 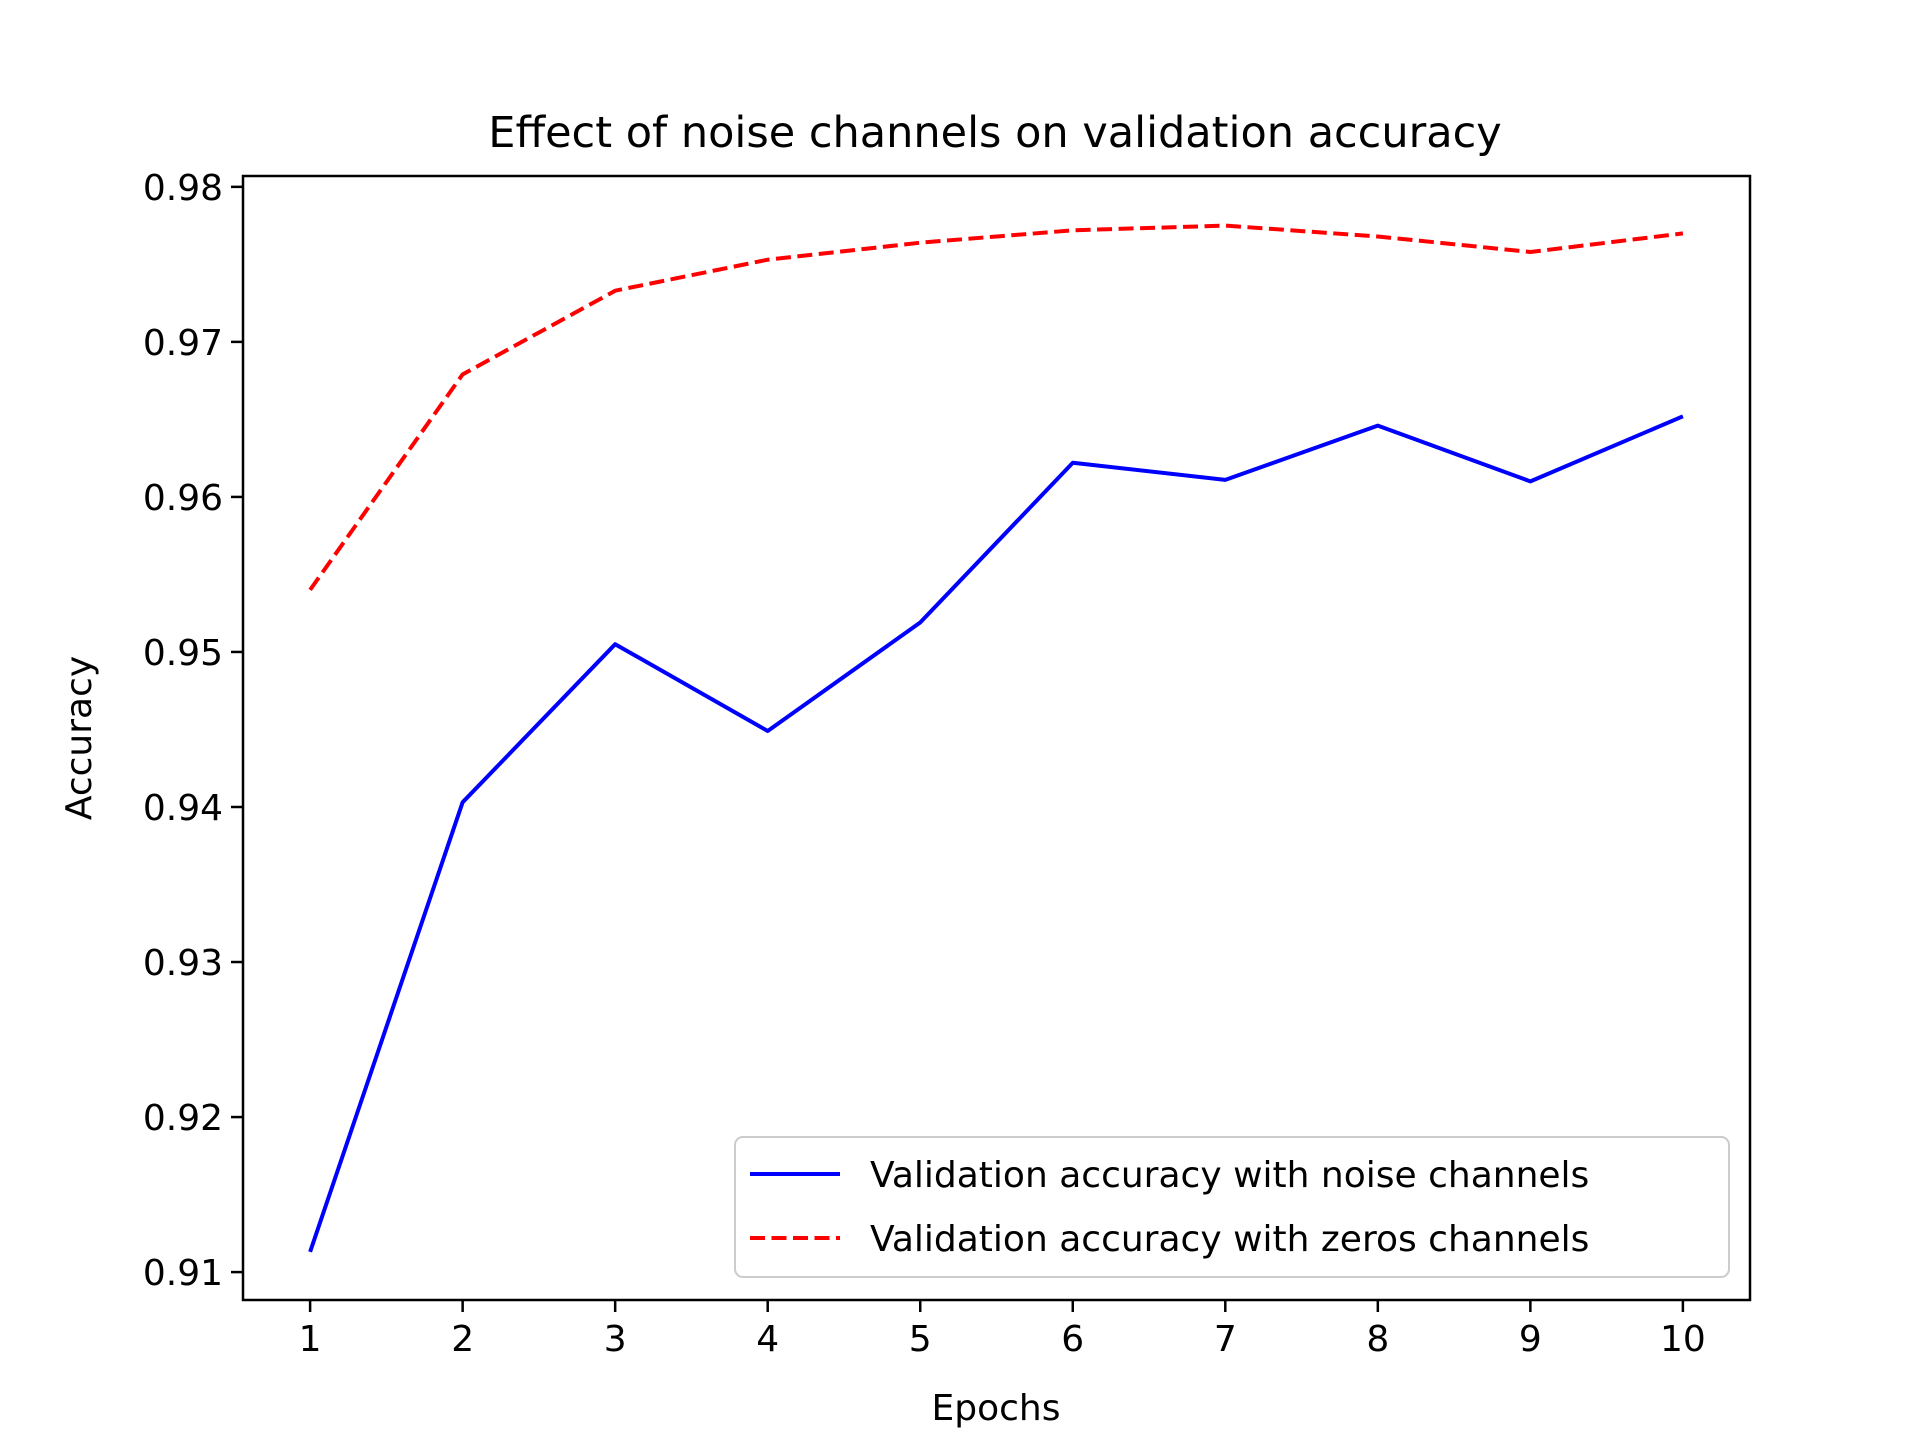 I want to click on y-tick-label: 0.92, so click(x=183, y=1118).